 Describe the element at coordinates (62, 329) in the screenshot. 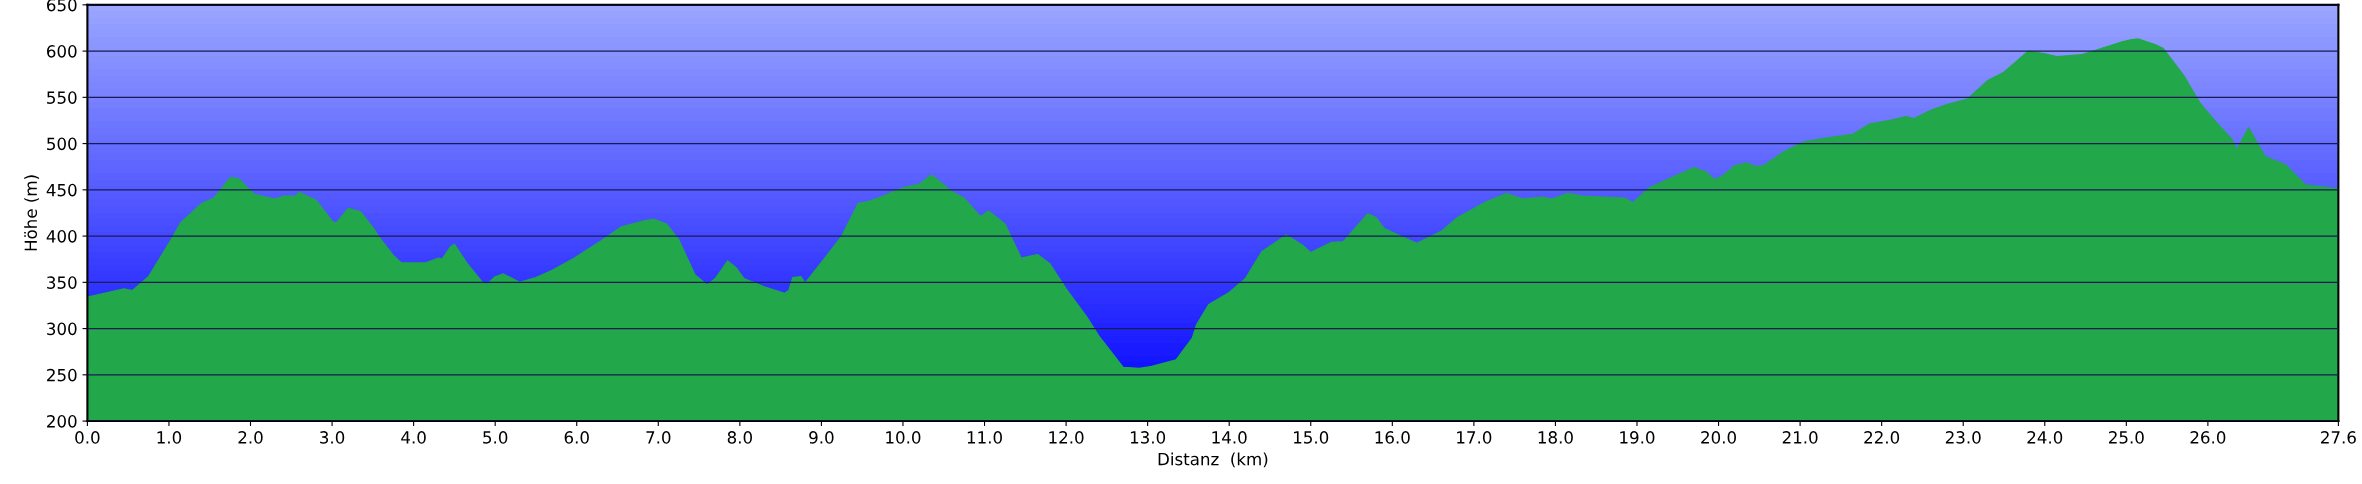

I see `y-tick-label: 300` at that location.